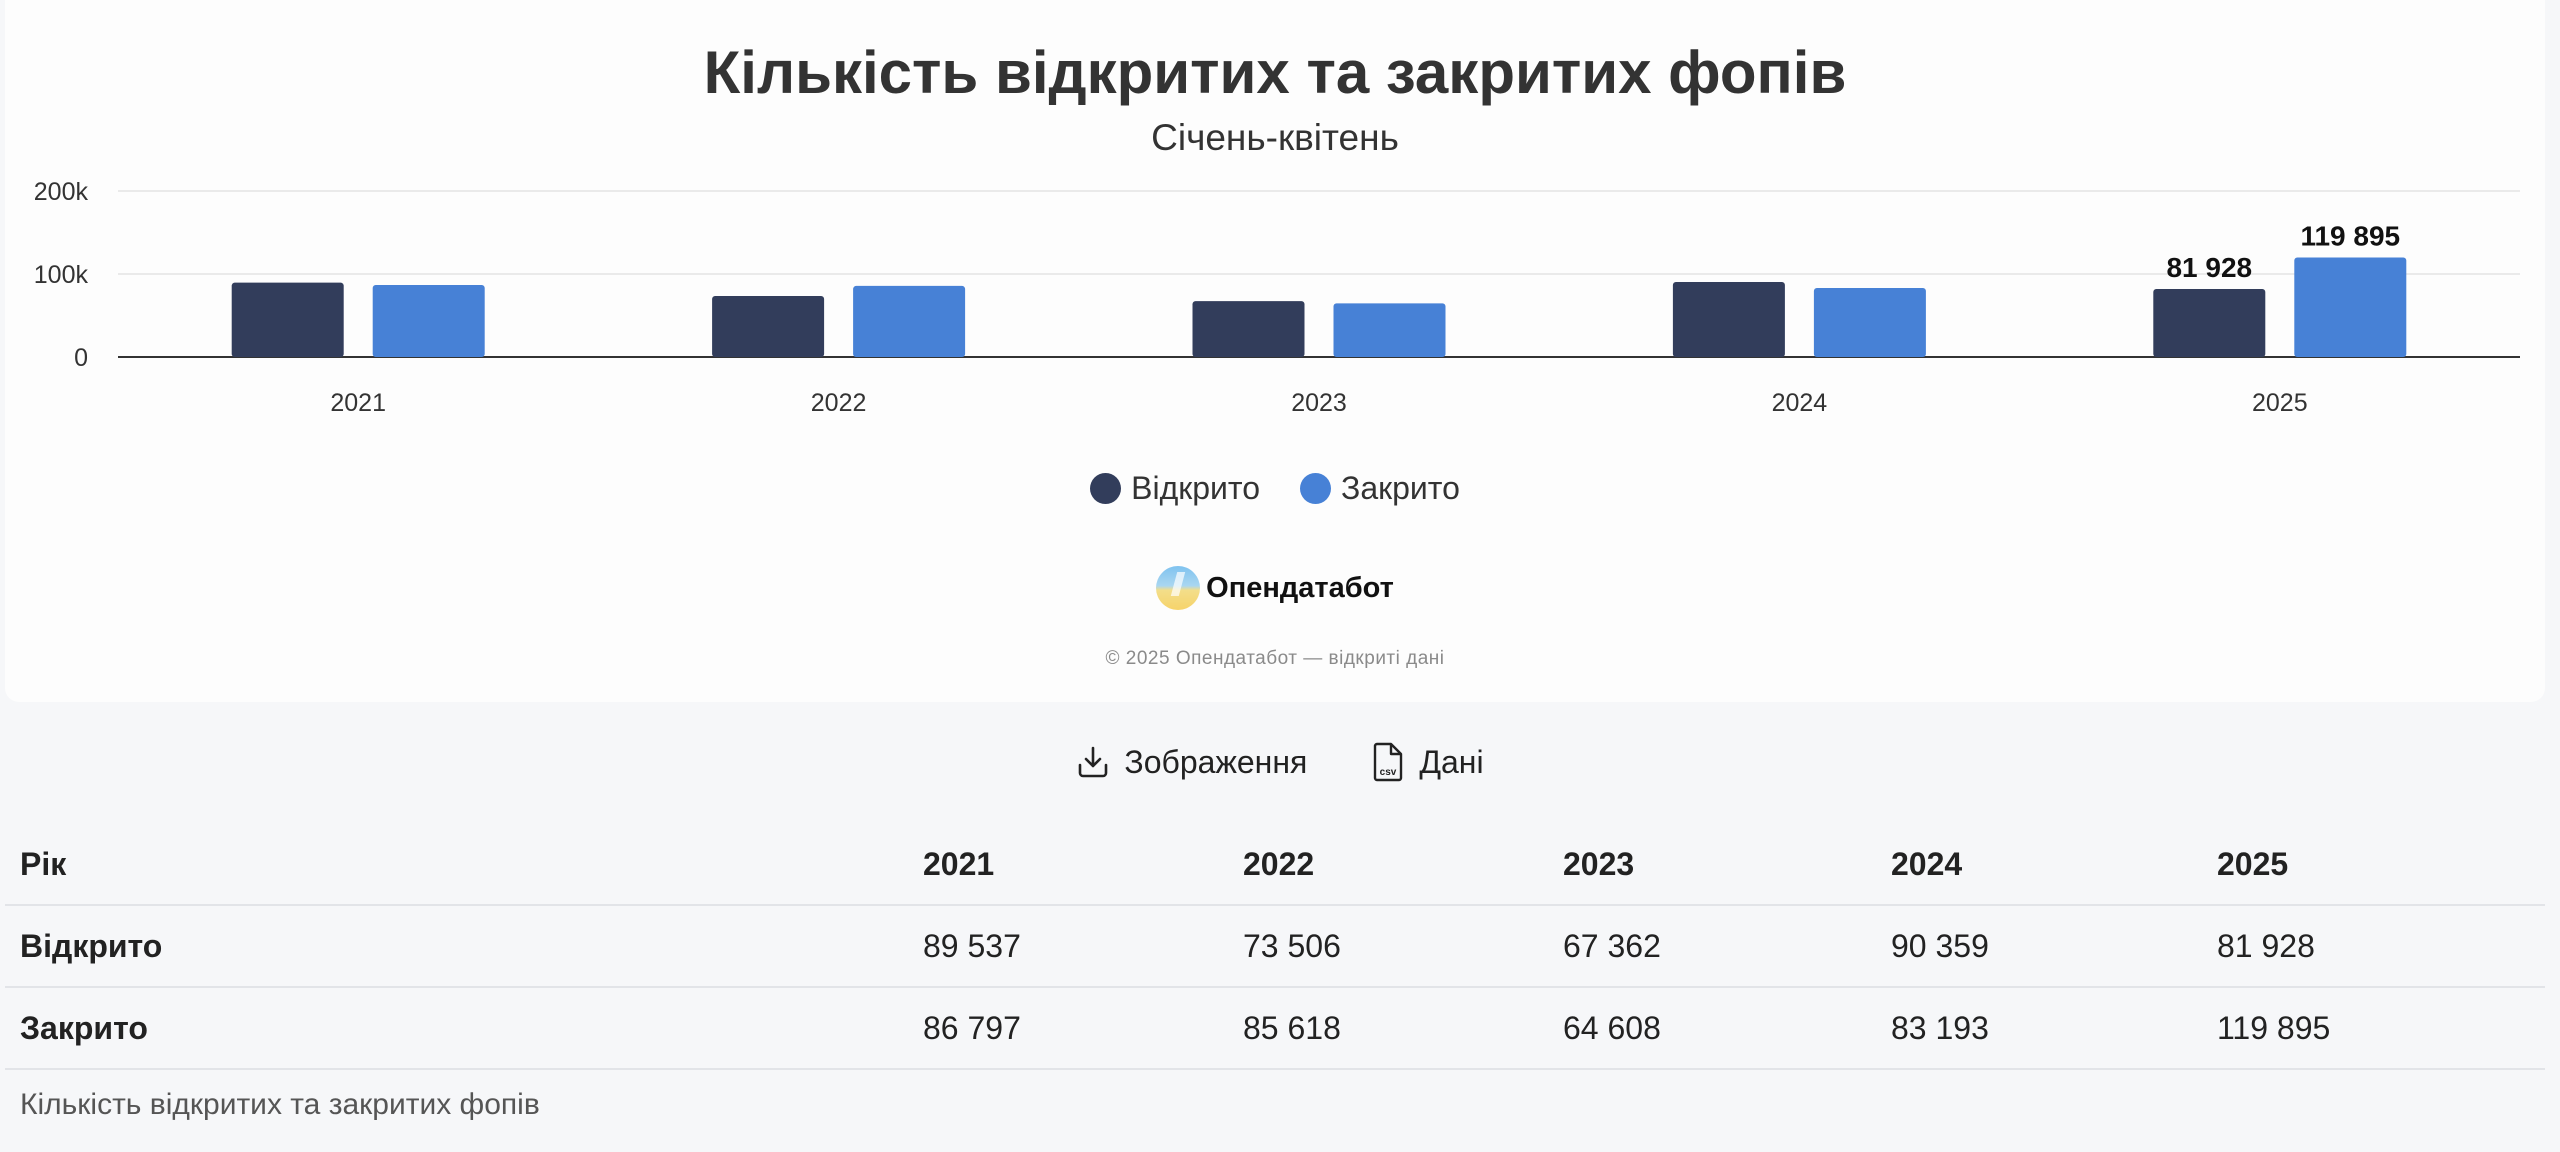 This screenshot has height=1152, width=2560. What do you see at coordinates (1400, 488) in the screenshot?
I see `legend-label-closed: Закрито` at bounding box center [1400, 488].